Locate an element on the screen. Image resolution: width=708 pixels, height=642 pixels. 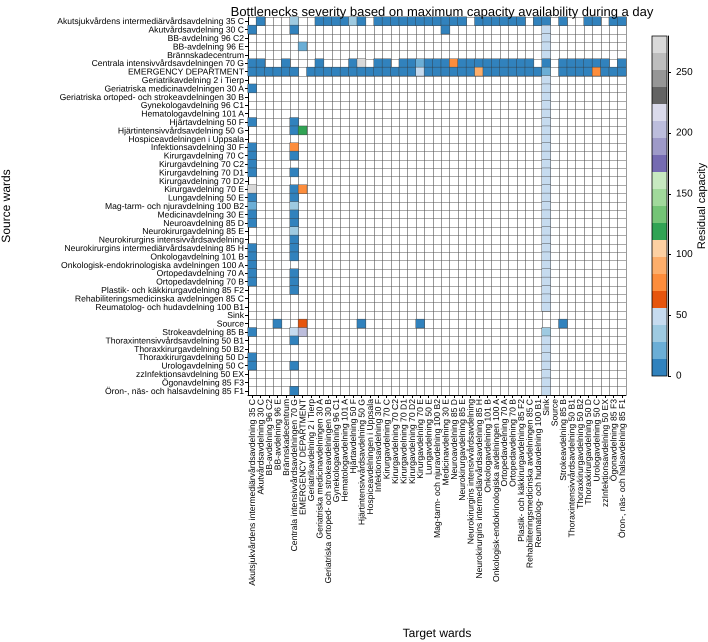
y-tick-label: Ögonavdelning 85 F3 is located at coordinates (203, 382).